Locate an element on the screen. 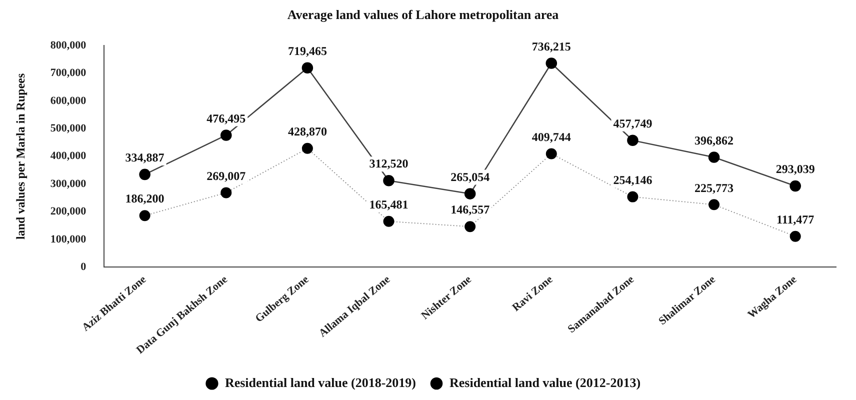  data-label: 719,465 is located at coordinates (307, 51).